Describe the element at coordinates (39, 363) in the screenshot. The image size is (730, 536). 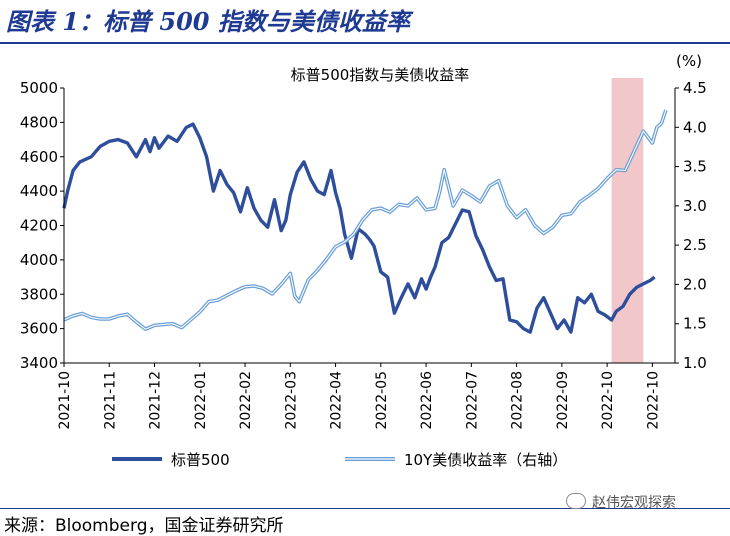
I see `left-tick-label: 3400` at that location.